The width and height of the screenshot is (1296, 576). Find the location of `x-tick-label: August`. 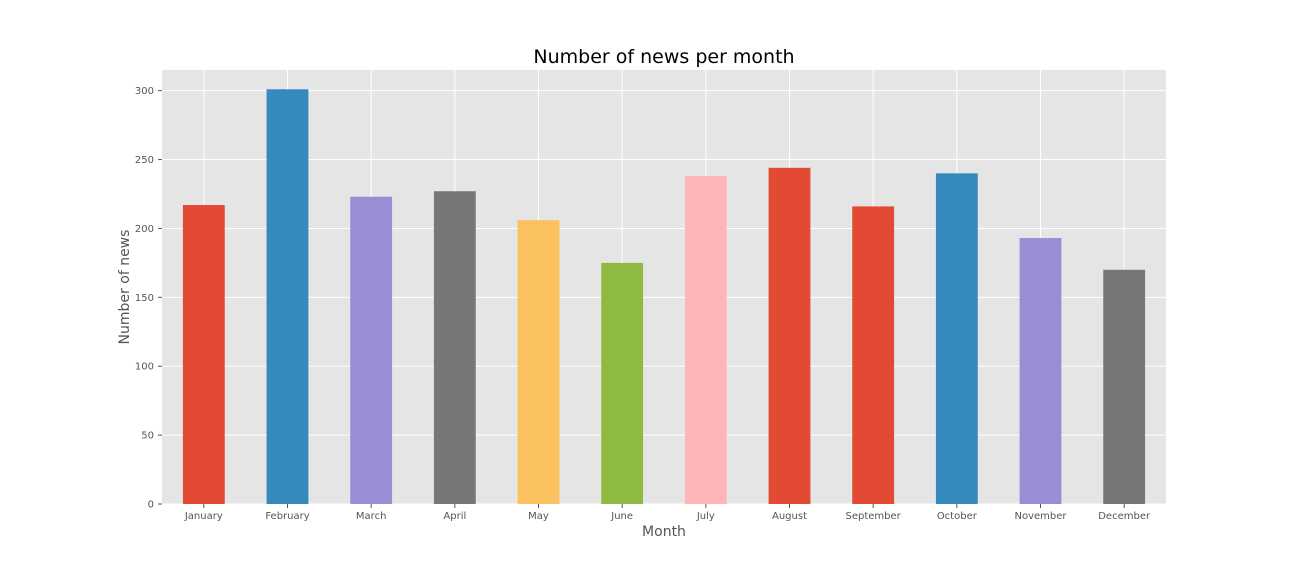

x-tick-label: August is located at coordinates (789, 516).